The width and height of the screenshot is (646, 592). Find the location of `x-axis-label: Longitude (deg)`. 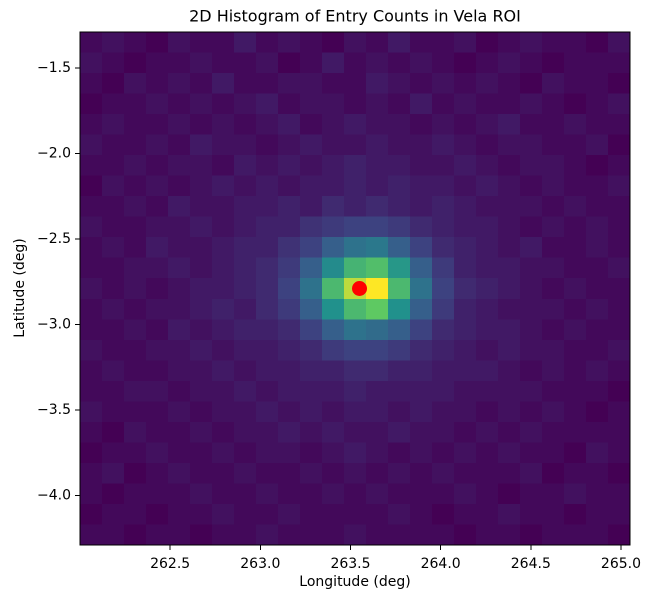

x-axis-label: Longitude (deg) is located at coordinates (354, 582).